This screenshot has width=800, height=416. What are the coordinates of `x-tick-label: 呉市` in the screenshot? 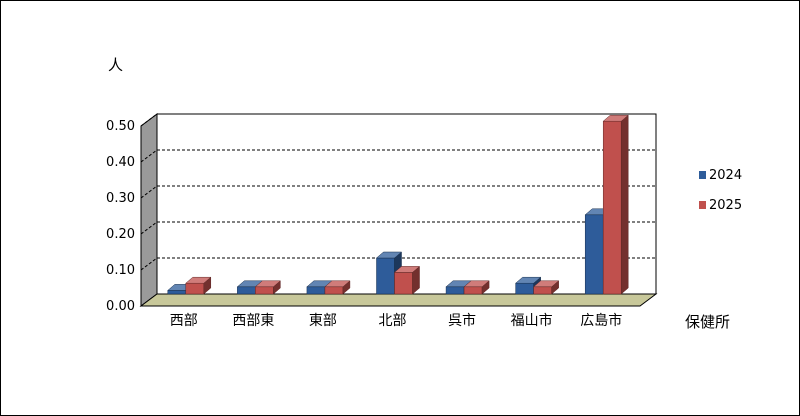 It's located at (462, 320).